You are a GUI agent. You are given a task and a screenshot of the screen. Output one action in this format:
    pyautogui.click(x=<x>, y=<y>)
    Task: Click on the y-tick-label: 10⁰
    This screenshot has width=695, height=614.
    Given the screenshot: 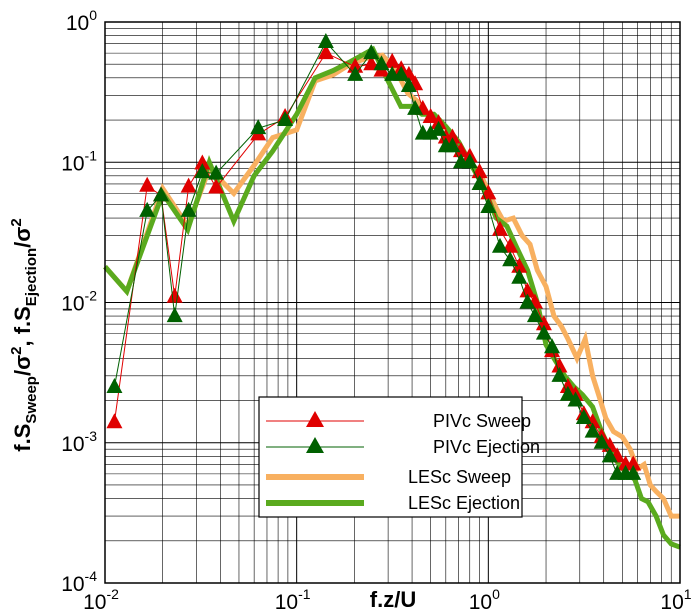 What is the action you would take?
    pyautogui.click(x=81, y=21)
    